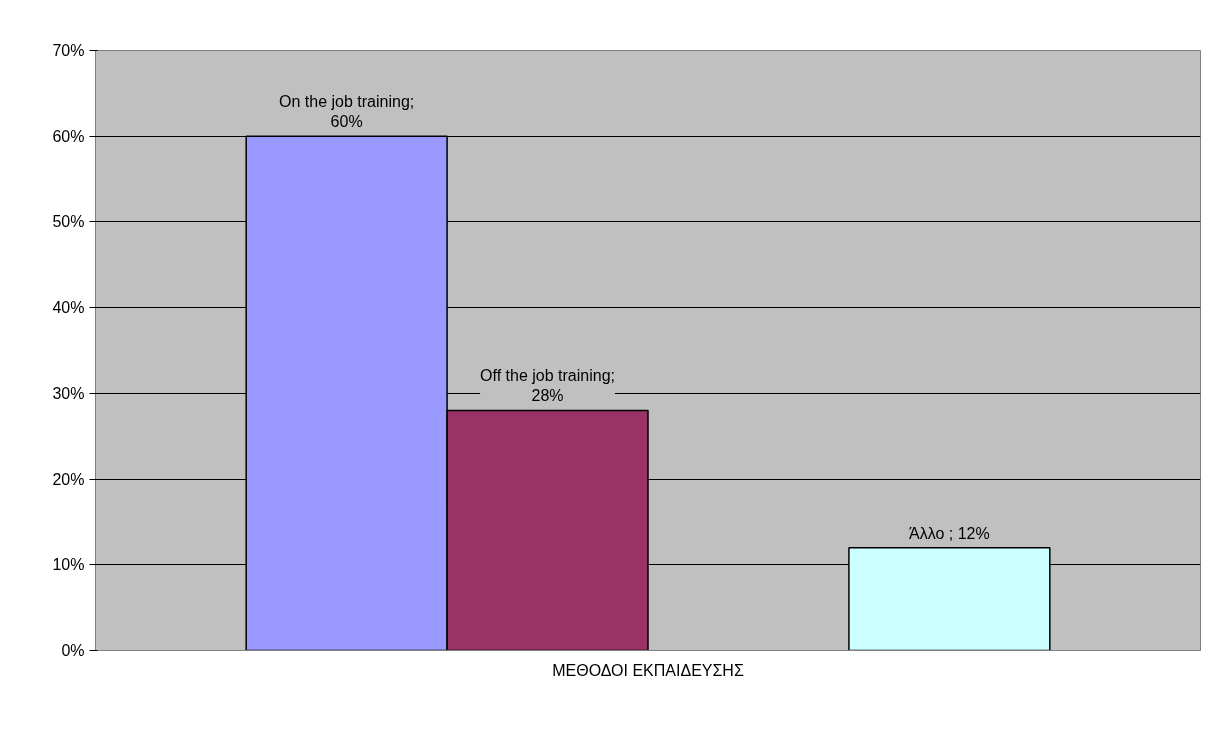  Describe the element at coordinates (68, 393) in the screenshot. I see `y-tick-label: 30%` at that location.